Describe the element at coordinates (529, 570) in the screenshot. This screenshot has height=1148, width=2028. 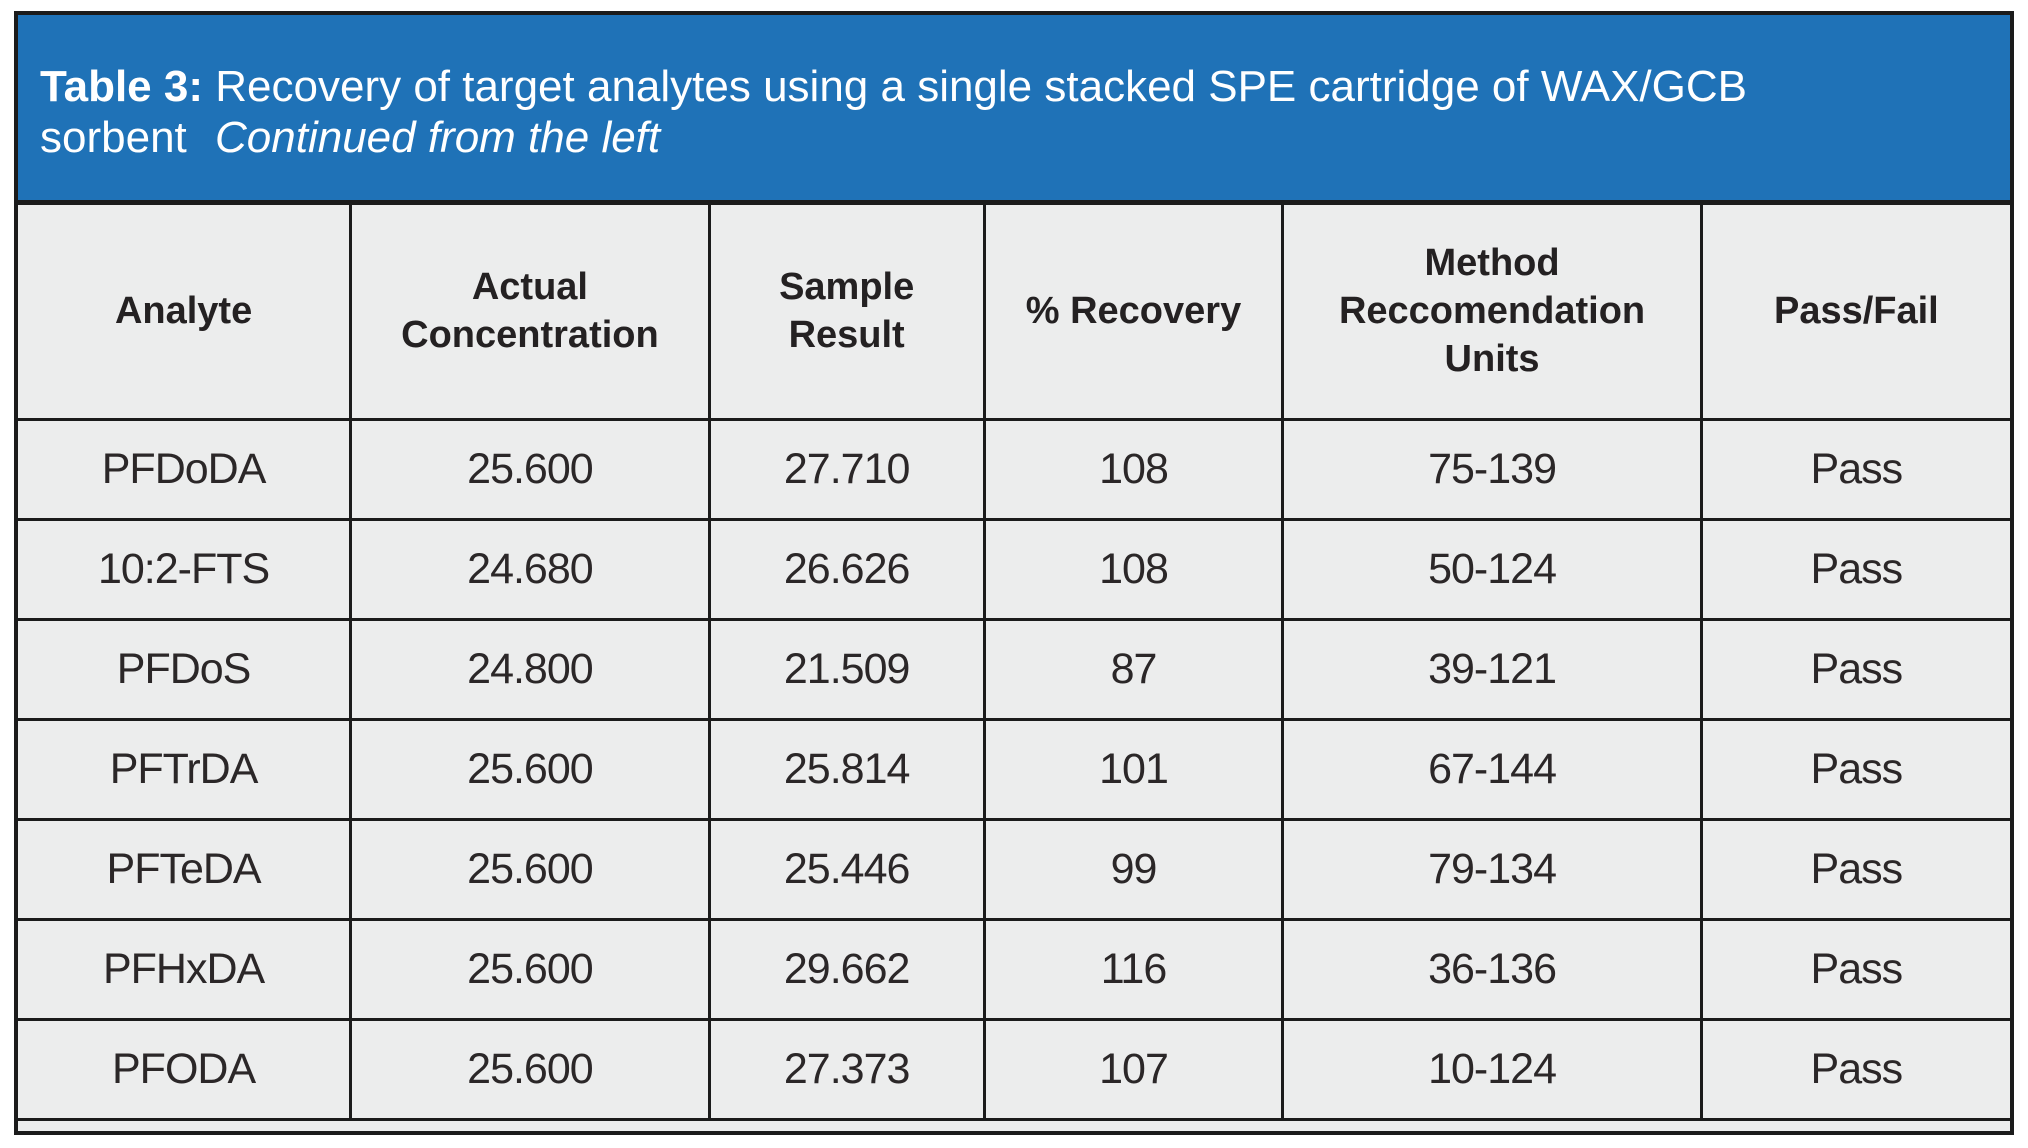
I see `cell-actual-concentration: 24.680` at that location.